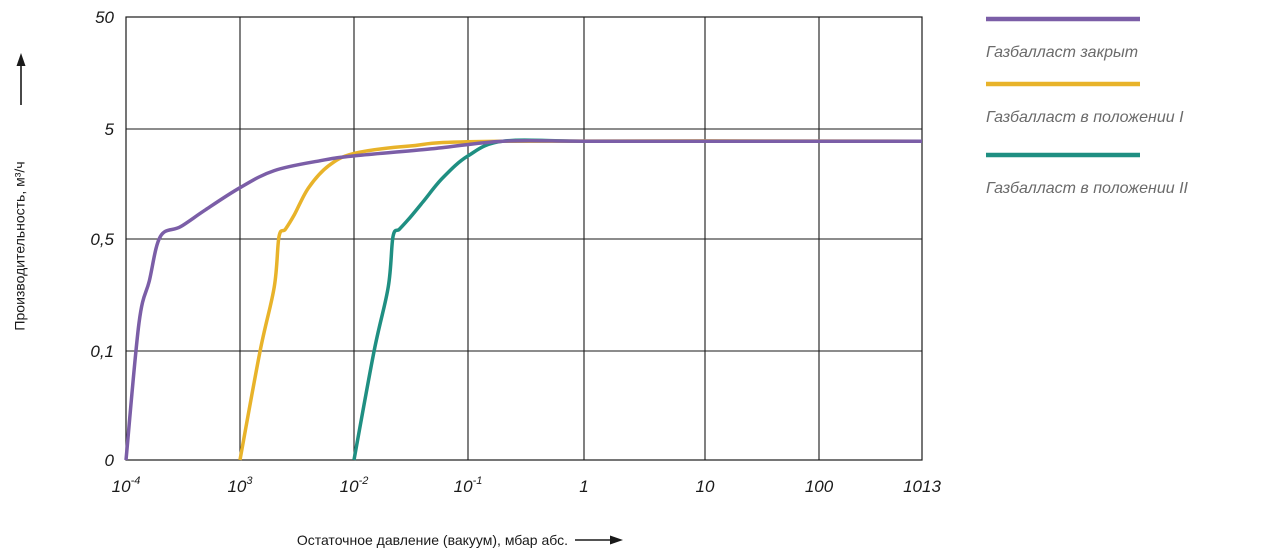  What do you see at coordinates (110, 129) in the screenshot?
I see `y-tick-label: 5` at bounding box center [110, 129].